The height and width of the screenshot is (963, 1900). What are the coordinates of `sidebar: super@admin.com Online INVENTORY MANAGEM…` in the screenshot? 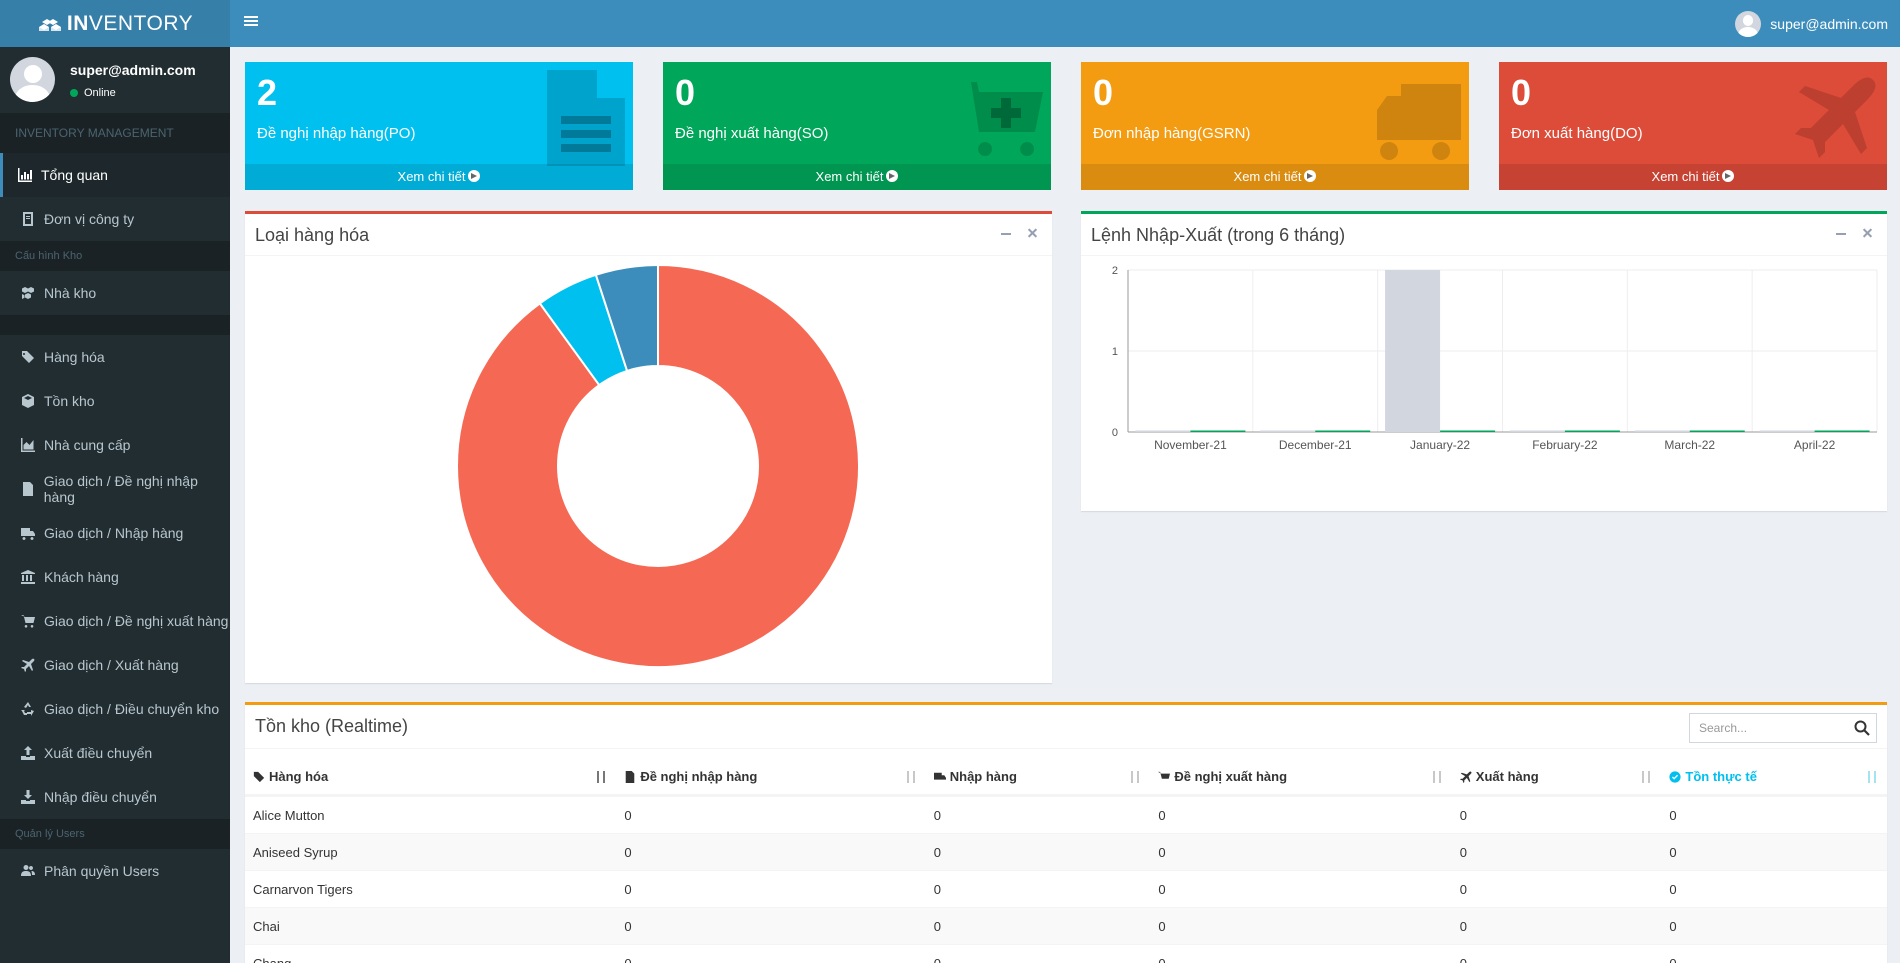 It's located at (115, 505).